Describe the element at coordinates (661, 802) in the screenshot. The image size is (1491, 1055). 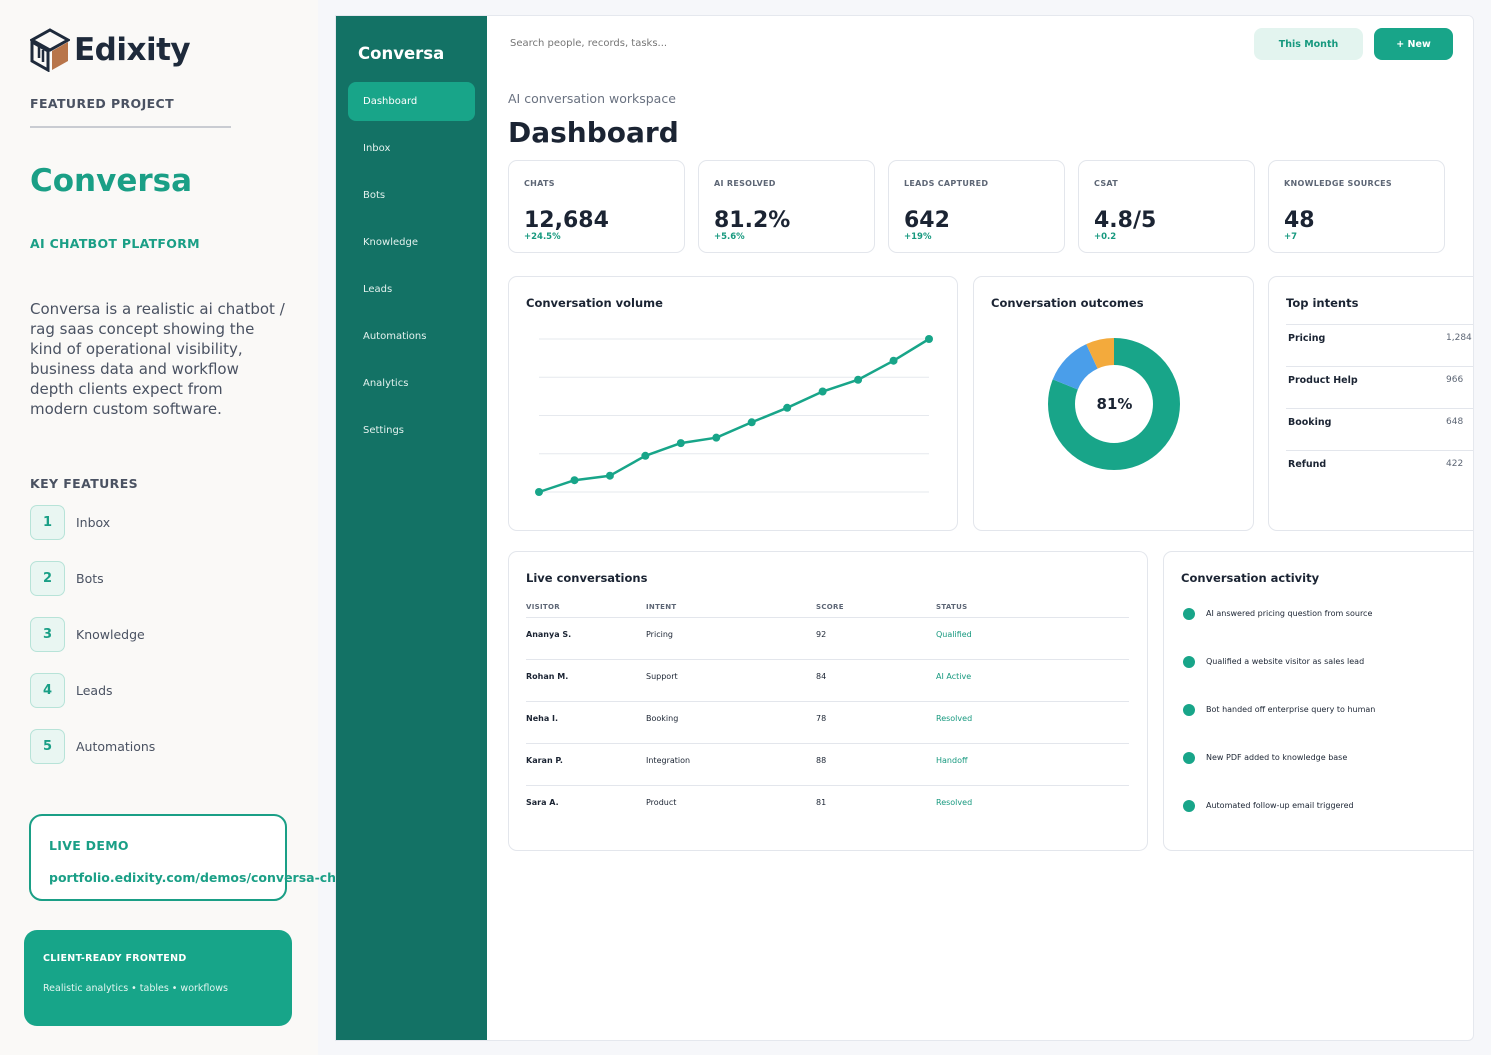
I see `intent-cell: Product` at that location.